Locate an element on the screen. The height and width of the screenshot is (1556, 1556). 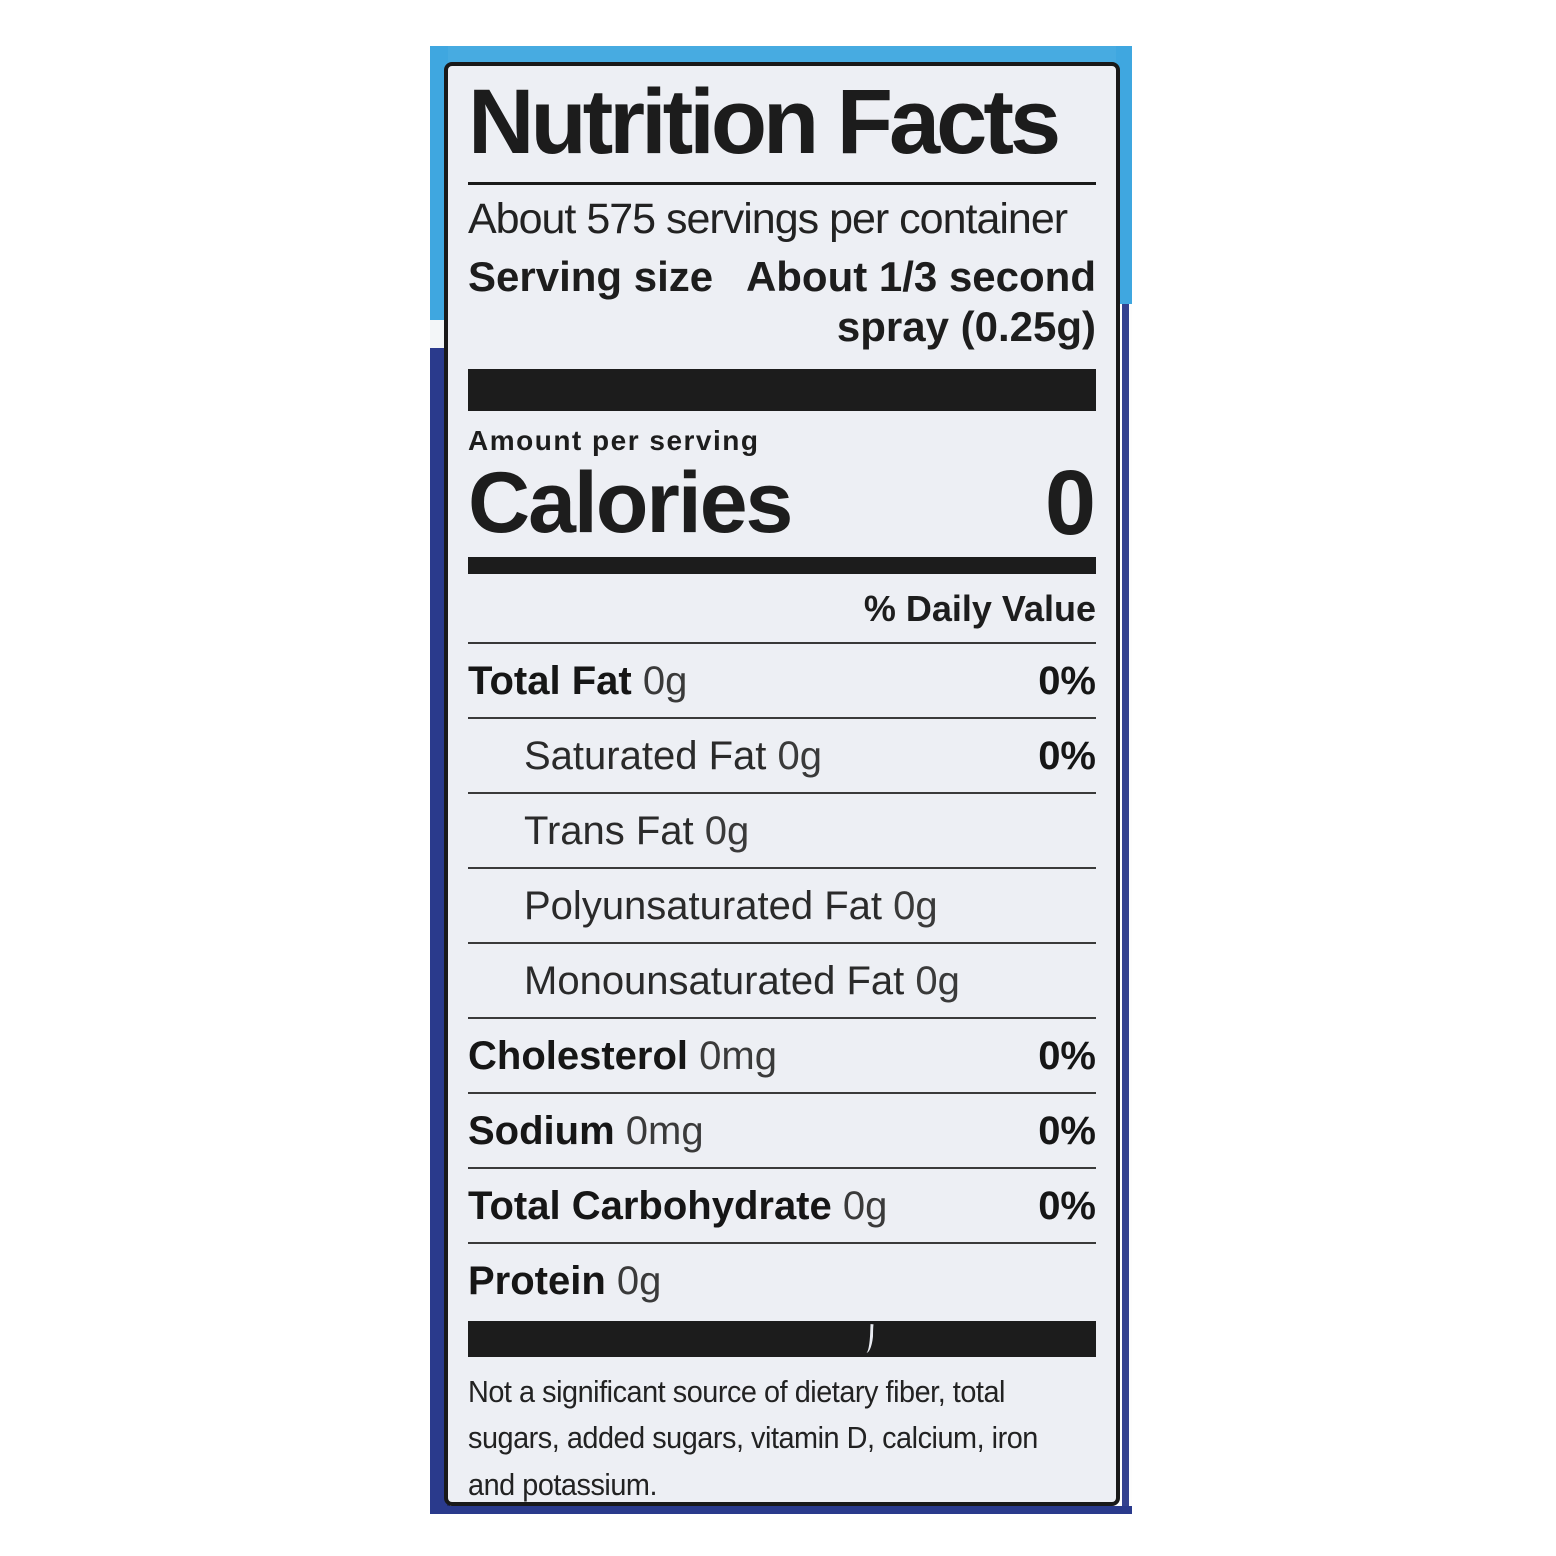
nutrient-row-sodium: Sodium 0mg 0% is located at coordinates (782, 1131).